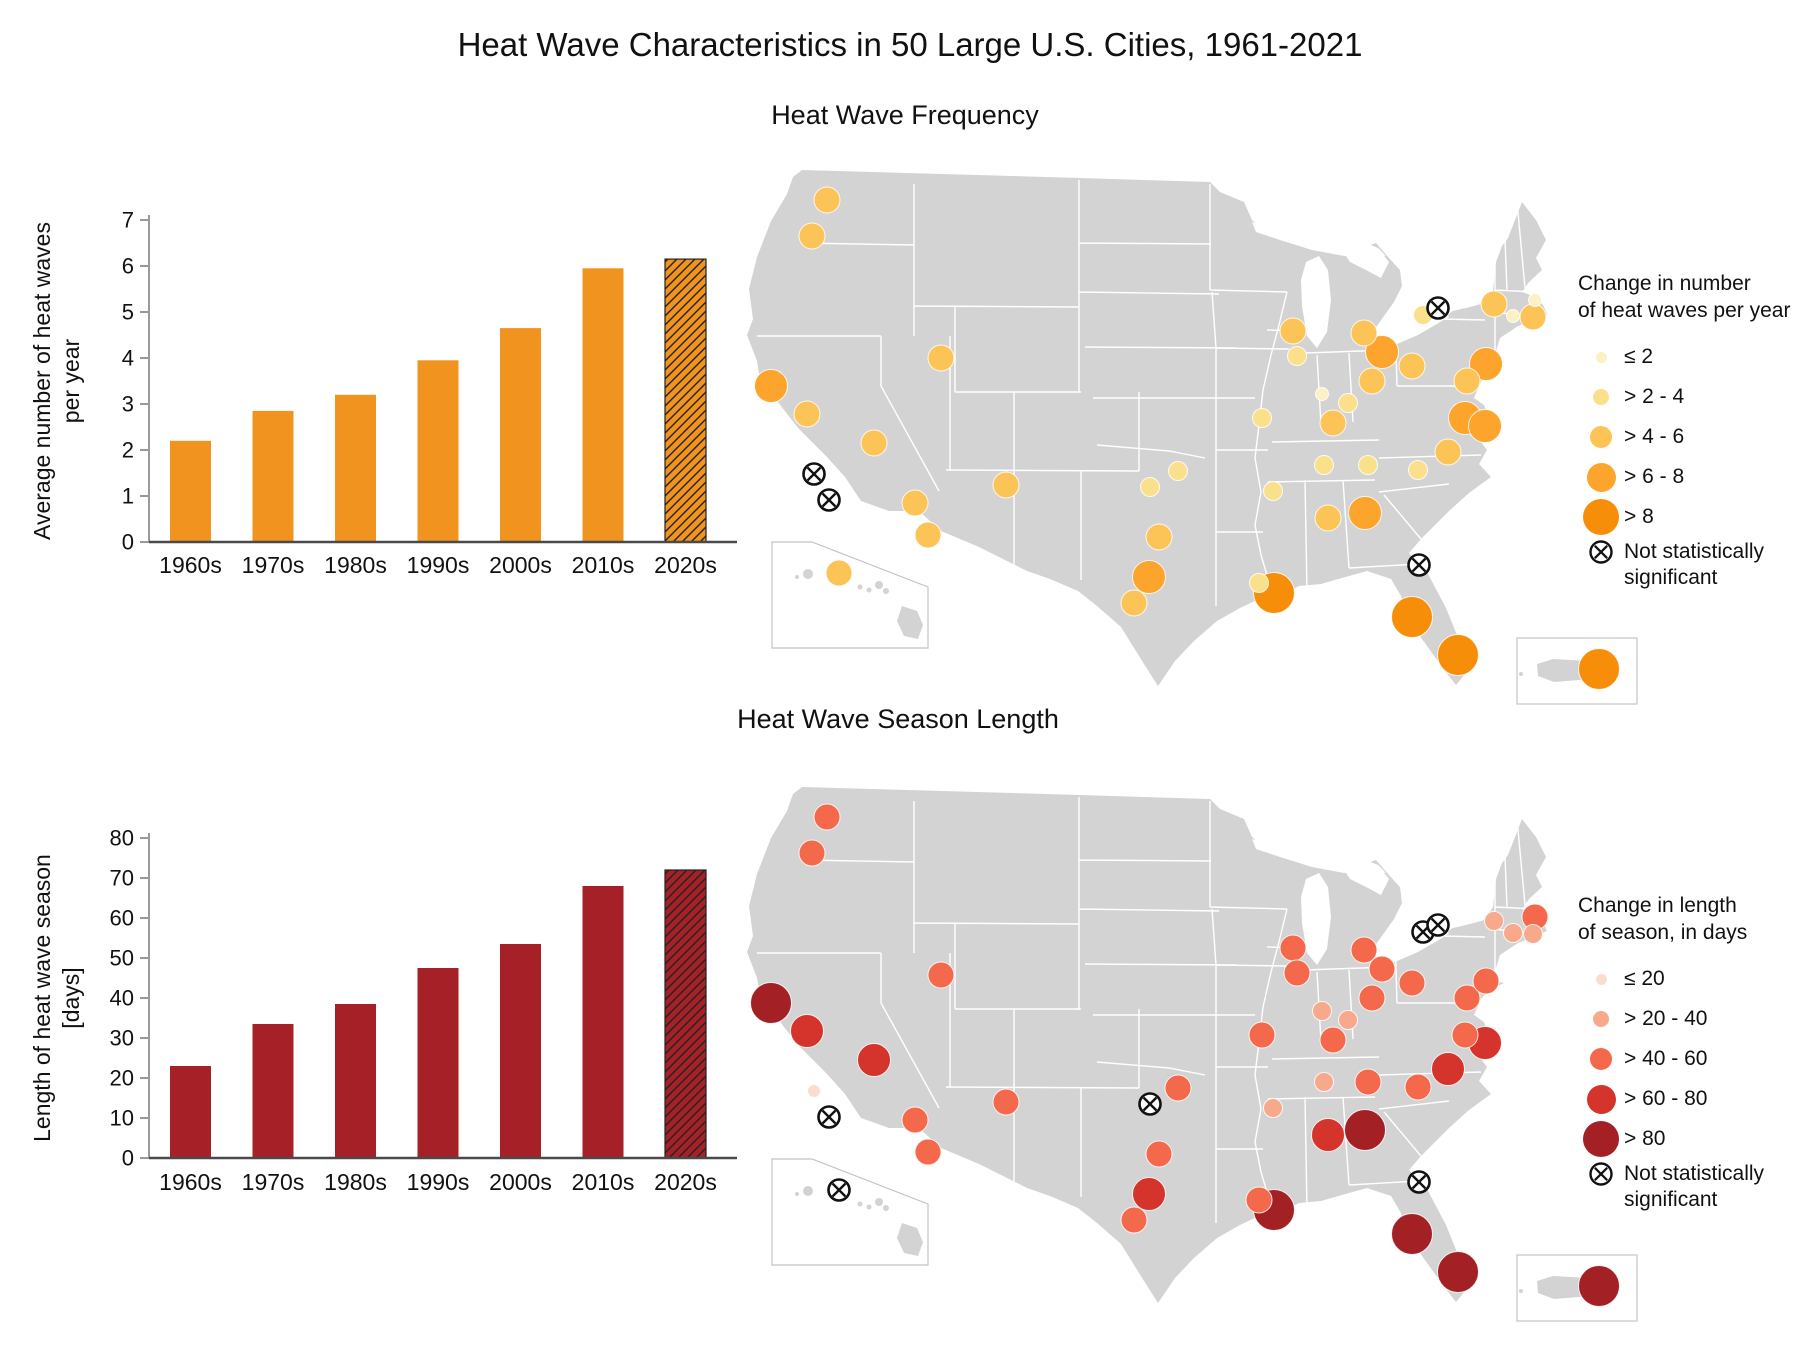 The image size is (1800, 1353). Describe the element at coordinates (190, 565) in the screenshot. I see `xtick-frequency-1960s: 1960s` at that location.